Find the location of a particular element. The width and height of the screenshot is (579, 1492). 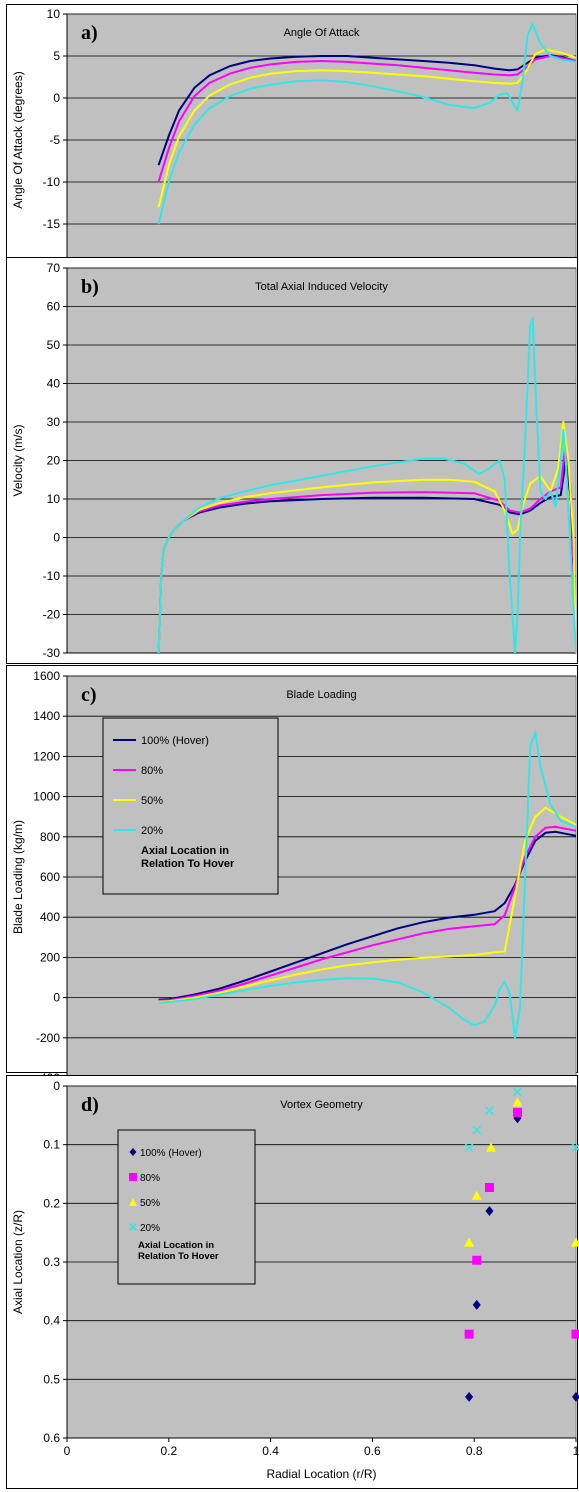

legend-swatch-p20 is located at coordinates (133, 1227).